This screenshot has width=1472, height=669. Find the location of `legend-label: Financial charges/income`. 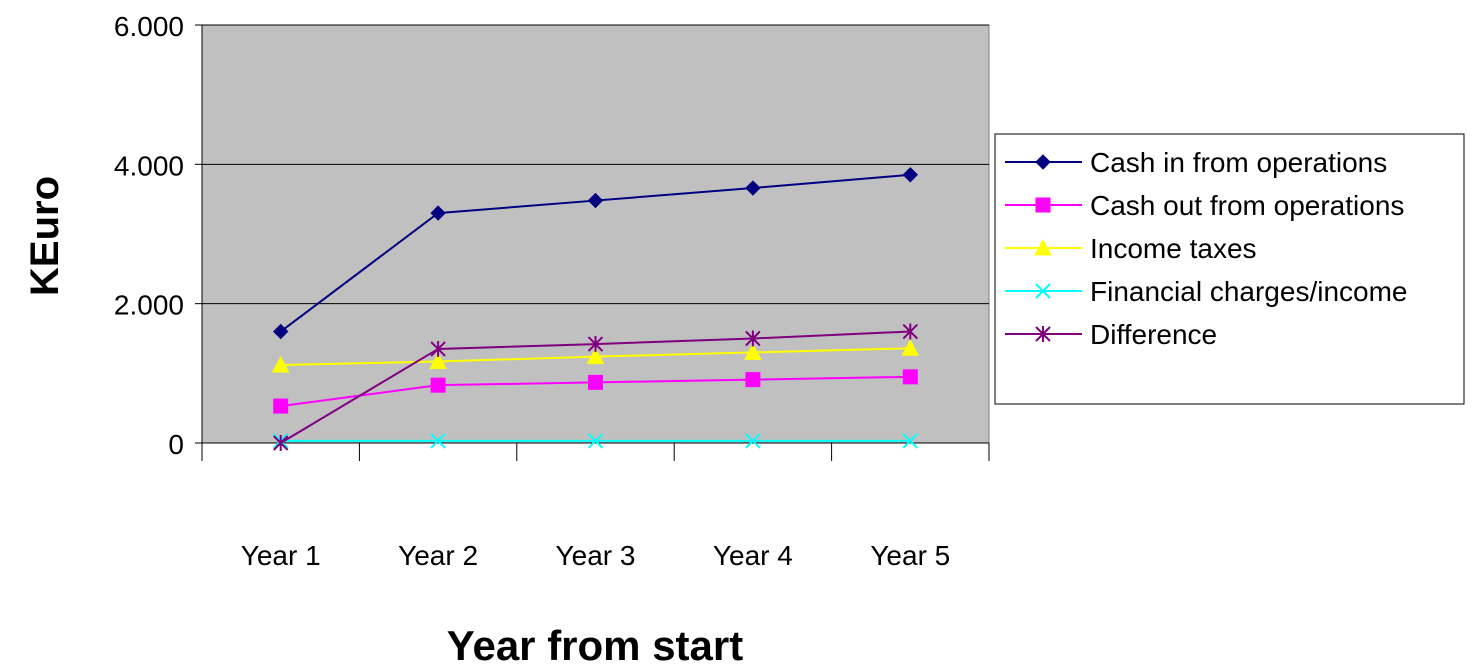

legend-label: Financial charges/income is located at coordinates (1249, 291).